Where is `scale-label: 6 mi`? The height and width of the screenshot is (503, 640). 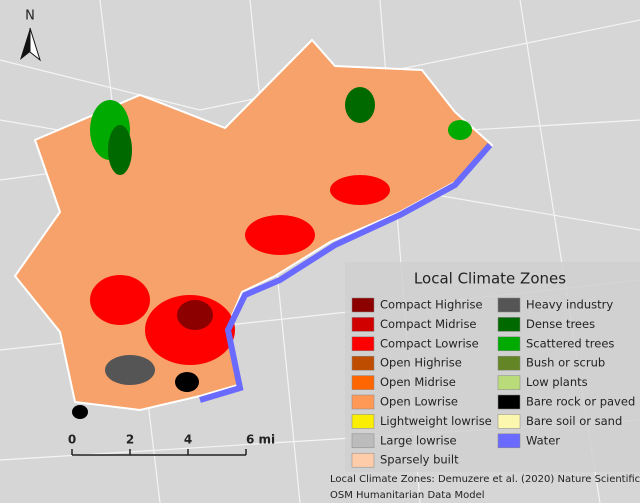
scale-label: 6 mi is located at coordinates (260, 440).